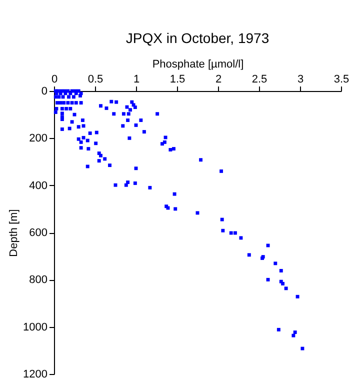 Image resolution: width=350 pixels, height=384 pixels. What do you see at coordinates (136, 80) in the screenshot?
I see `x-tick-label: 1` at bounding box center [136, 80].